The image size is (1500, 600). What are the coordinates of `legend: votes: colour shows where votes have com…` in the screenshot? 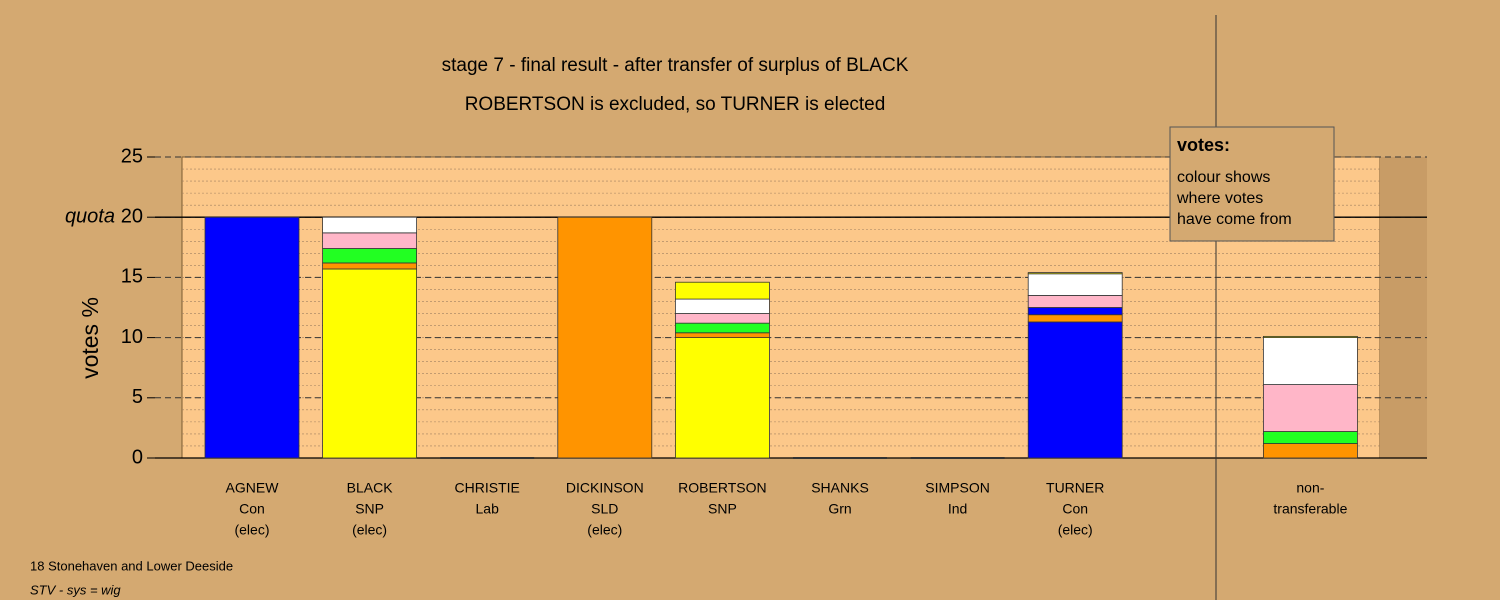 It's located at (1252, 184).